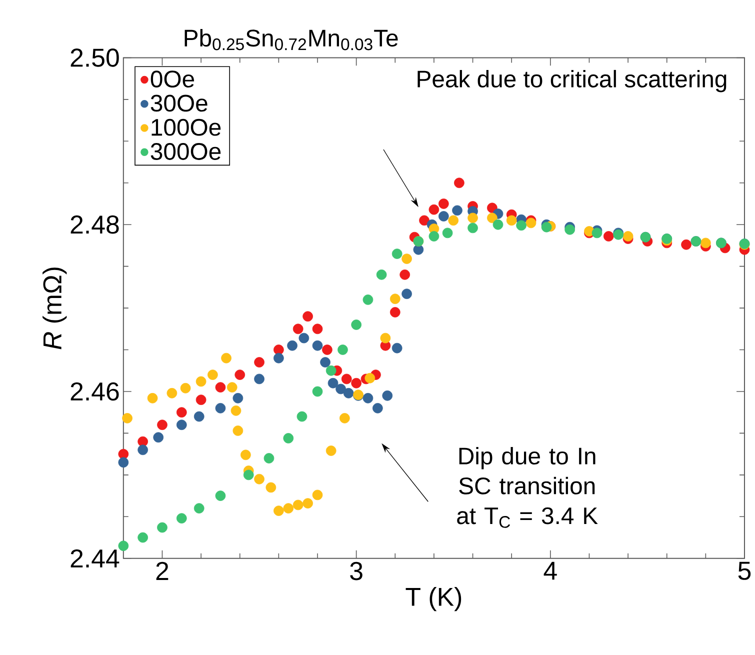 The height and width of the screenshot is (655, 755). I want to click on legend-label: 100Oe, so click(186, 127).